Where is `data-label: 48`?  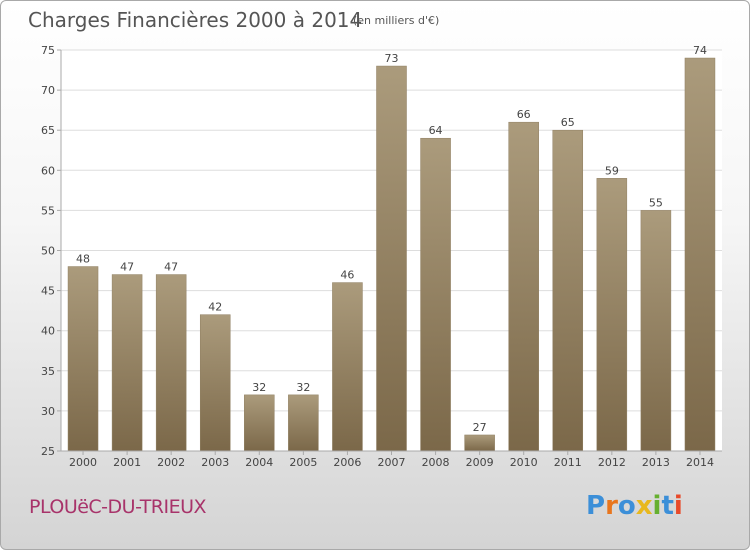
data-label: 48 is located at coordinates (83, 259).